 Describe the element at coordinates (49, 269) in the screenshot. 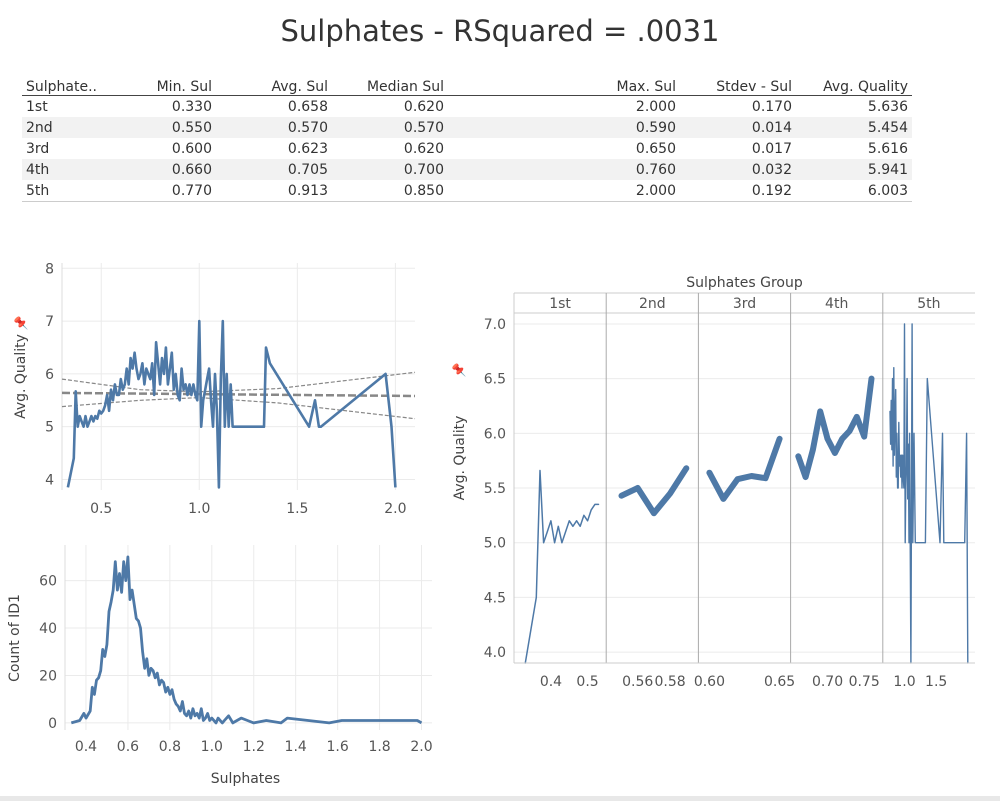

I see `y-tick-label: 8` at that location.